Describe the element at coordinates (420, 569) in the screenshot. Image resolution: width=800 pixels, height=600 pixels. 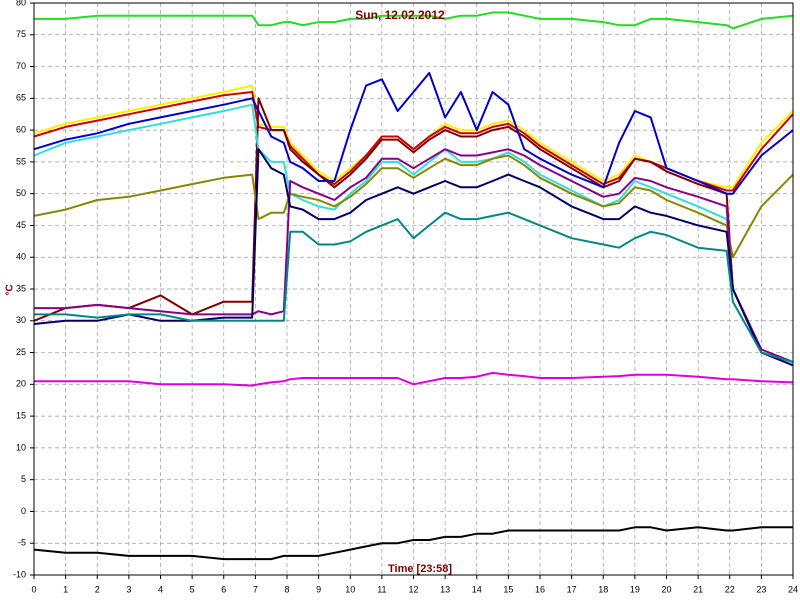
I see `x-axis-label: Time [23:58]` at that location.